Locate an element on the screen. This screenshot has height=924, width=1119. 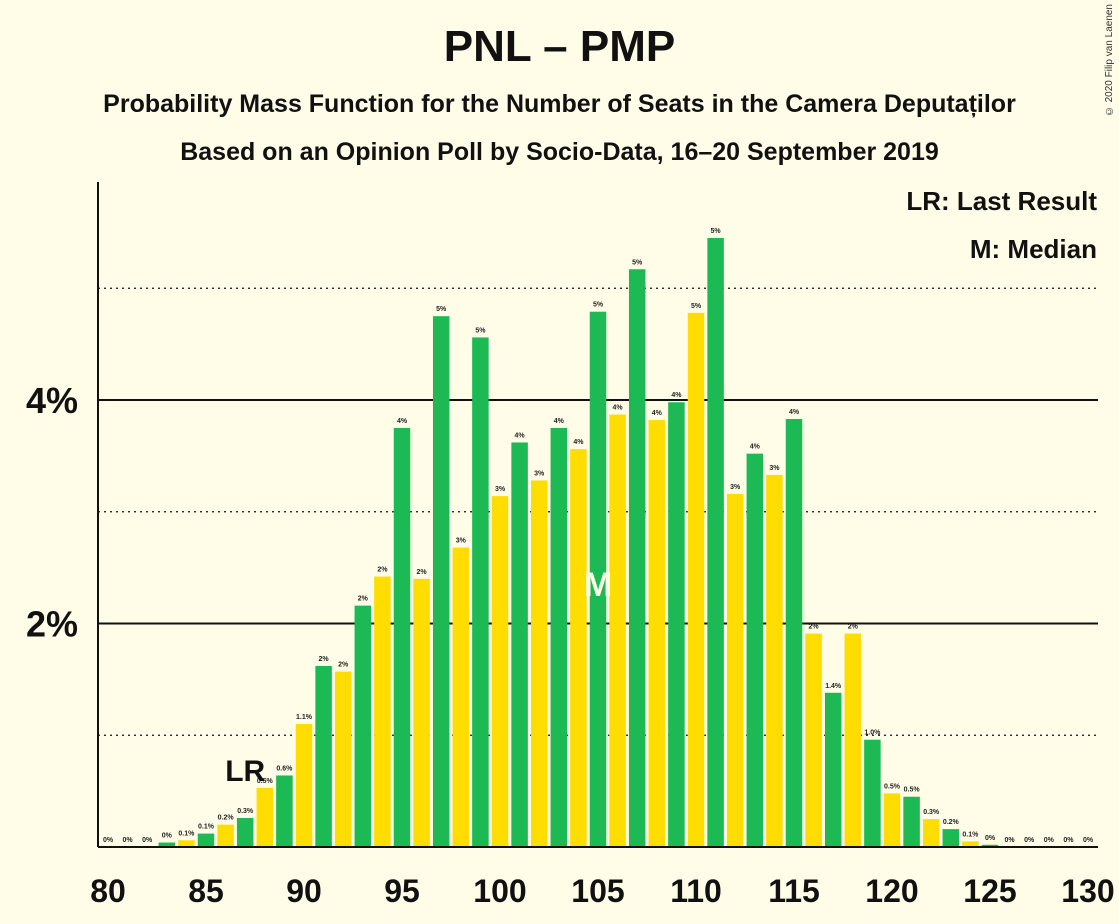
data-label-seat-108: 4% is located at coordinates (657, 413).